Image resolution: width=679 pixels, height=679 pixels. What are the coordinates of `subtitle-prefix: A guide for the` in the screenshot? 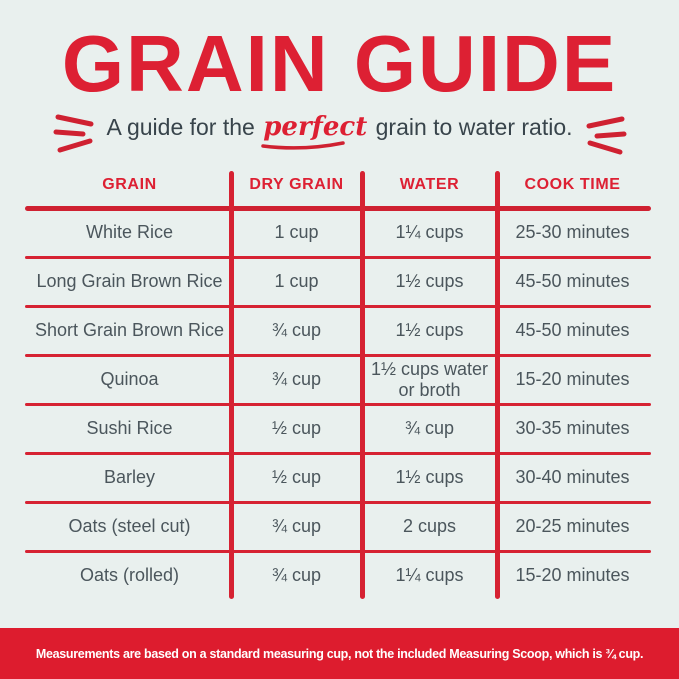 It's located at (184, 127).